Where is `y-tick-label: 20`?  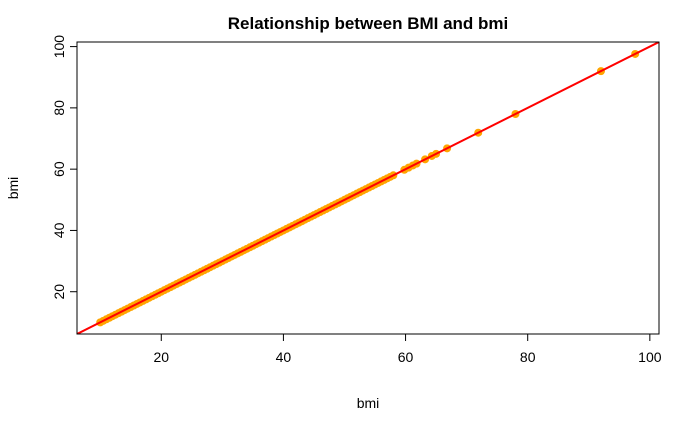
y-tick-label: 20 is located at coordinates (59, 292).